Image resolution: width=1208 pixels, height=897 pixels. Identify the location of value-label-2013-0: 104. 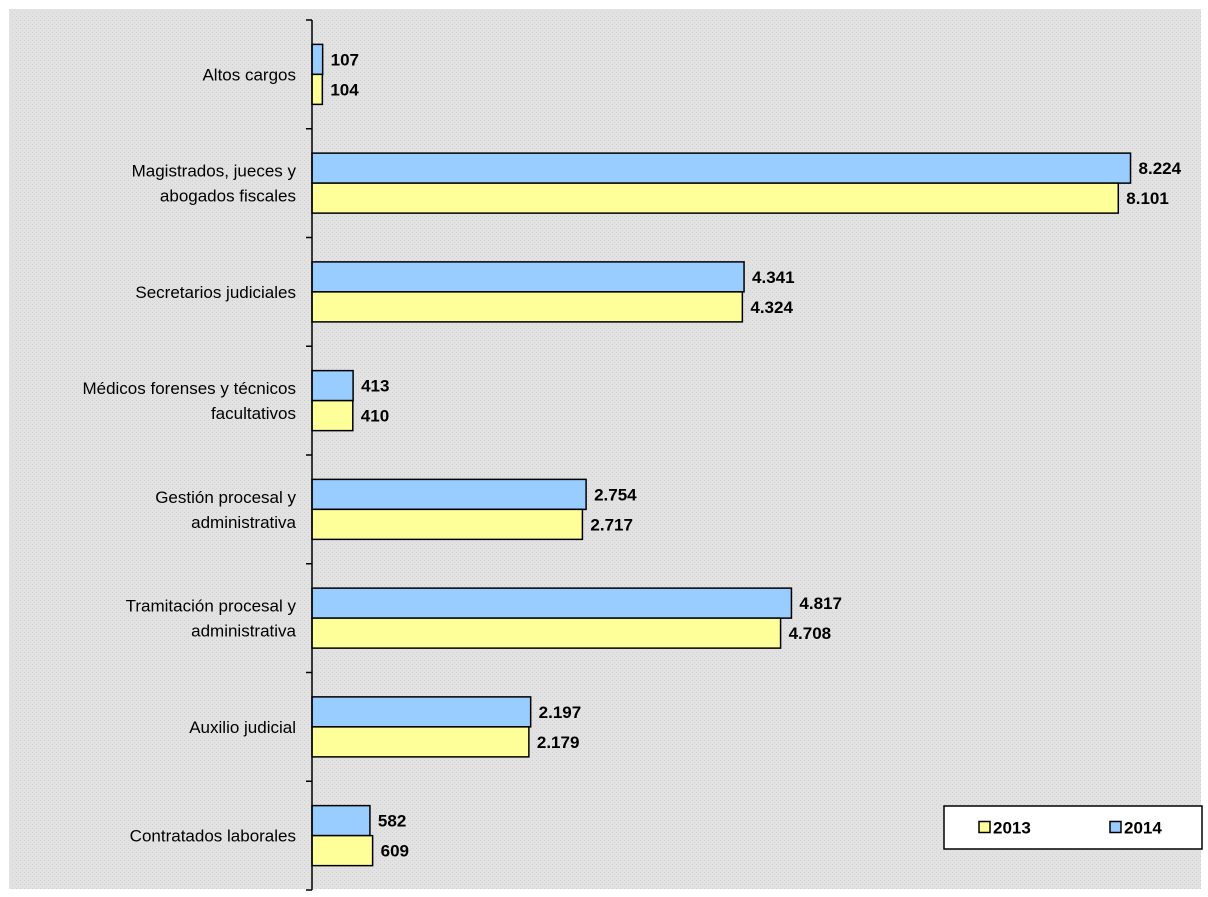
(344, 89).